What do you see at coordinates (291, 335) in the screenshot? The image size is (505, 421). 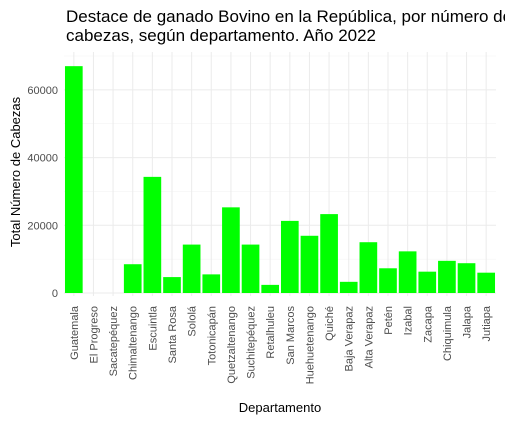 I see `x-tick-label: San Marcos` at bounding box center [291, 335].